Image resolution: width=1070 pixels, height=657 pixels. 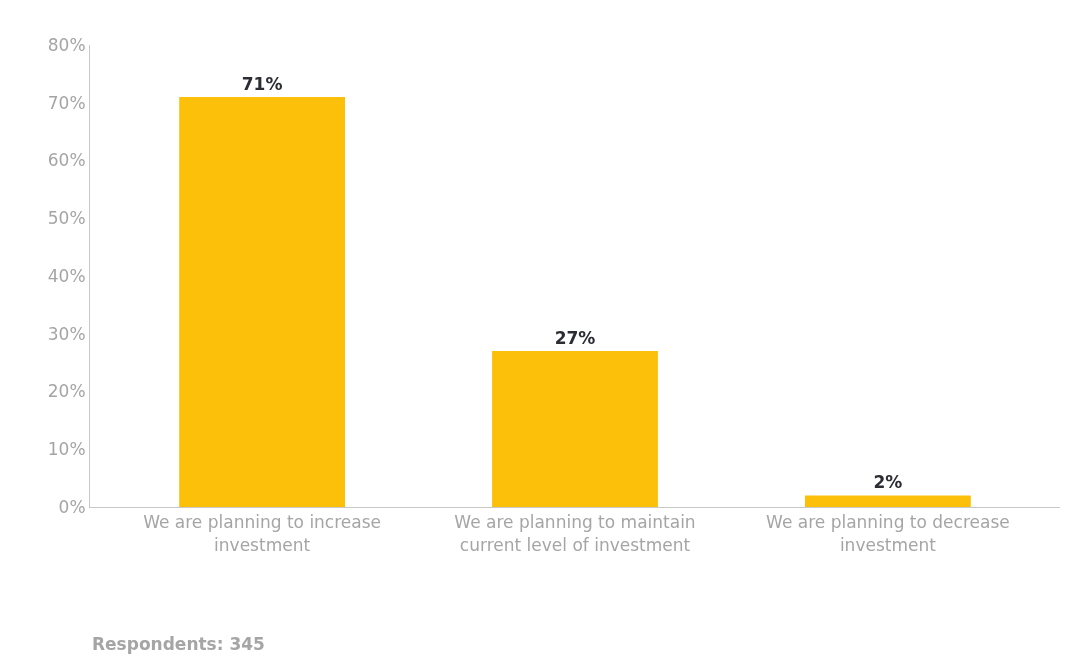 What do you see at coordinates (66, 102) in the screenshot?
I see `y-tick-label: 70%` at bounding box center [66, 102].